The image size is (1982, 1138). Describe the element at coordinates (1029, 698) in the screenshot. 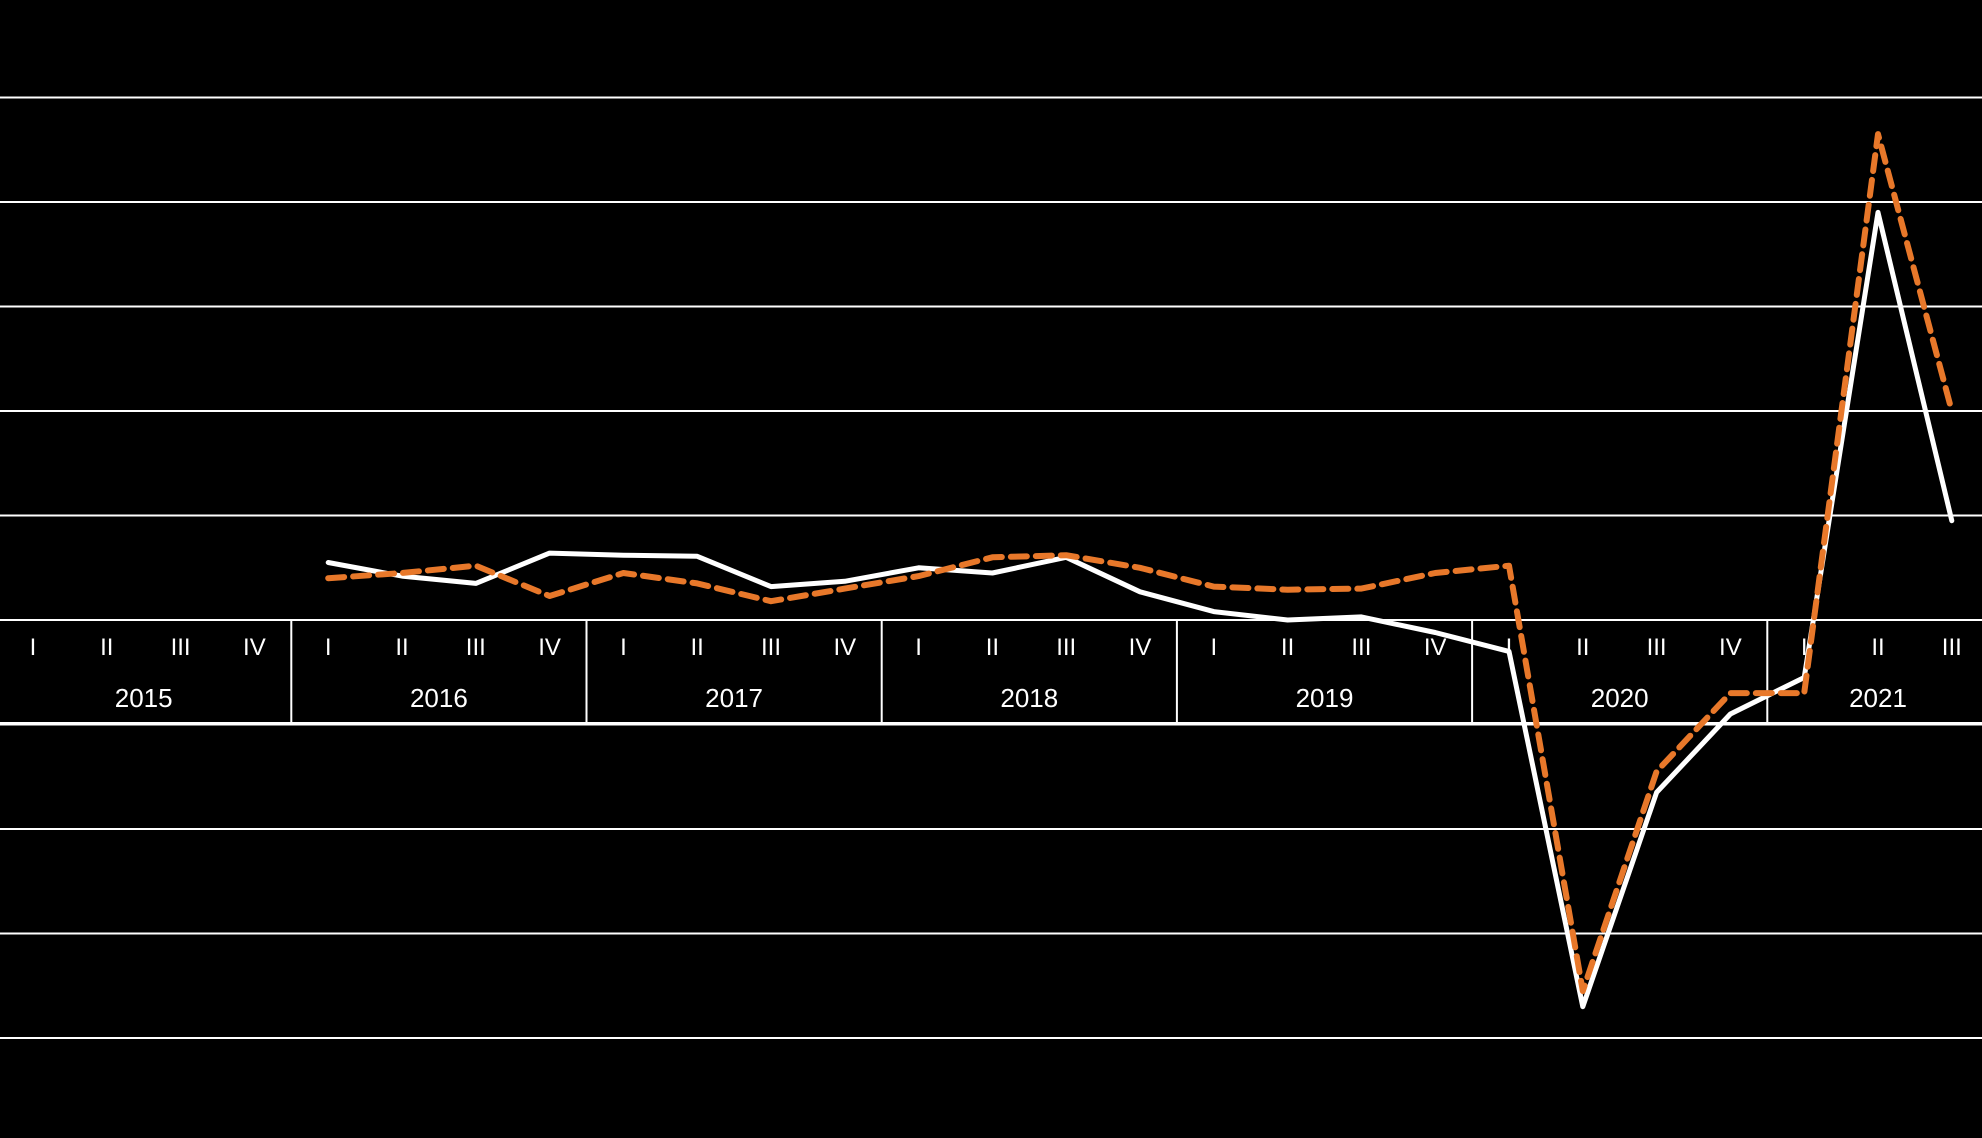

I see `year-label: 2018` at that location.